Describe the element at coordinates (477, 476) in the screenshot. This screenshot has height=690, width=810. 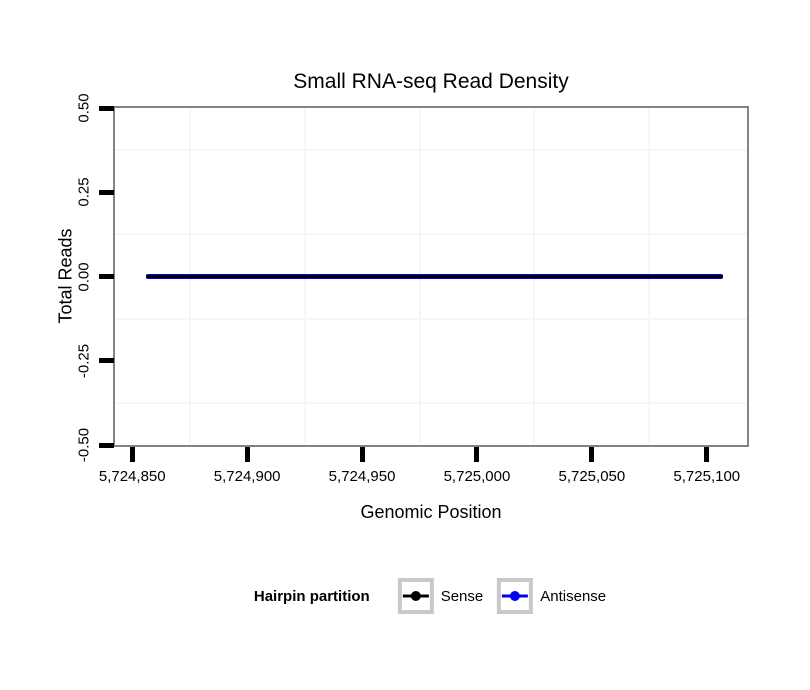
I see `x-tick-label: 5,725,000` at that location.